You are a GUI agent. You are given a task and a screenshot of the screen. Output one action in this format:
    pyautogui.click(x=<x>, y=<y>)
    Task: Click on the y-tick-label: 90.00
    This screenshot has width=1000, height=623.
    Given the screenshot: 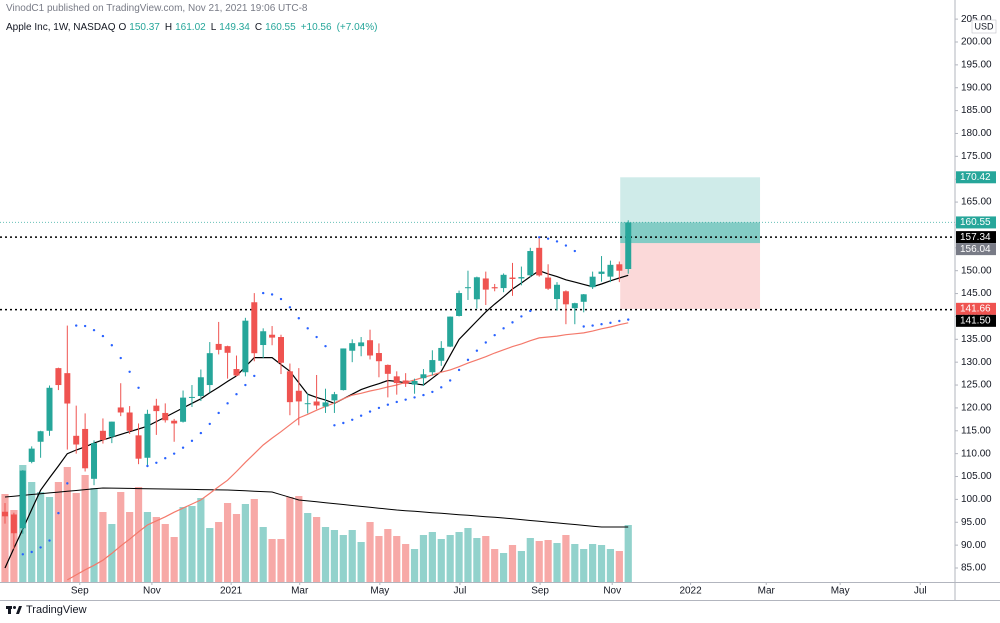 What is the action you would take?
    pyautogui.click(x=973, y=545)
    